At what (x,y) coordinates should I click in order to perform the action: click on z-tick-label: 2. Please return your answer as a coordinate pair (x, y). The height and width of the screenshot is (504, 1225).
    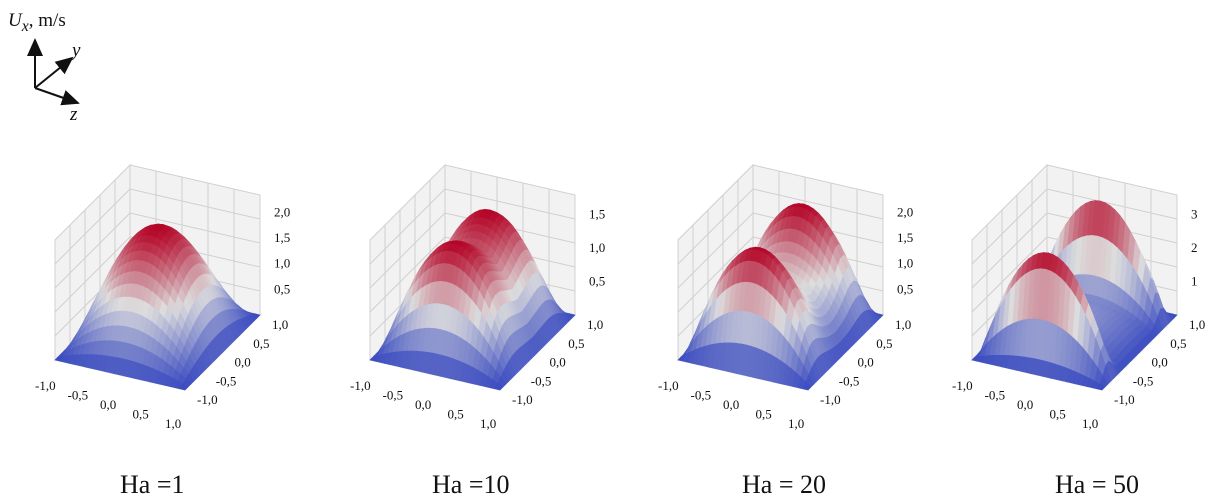
    Looking at the image, I should click on (1194, 247).